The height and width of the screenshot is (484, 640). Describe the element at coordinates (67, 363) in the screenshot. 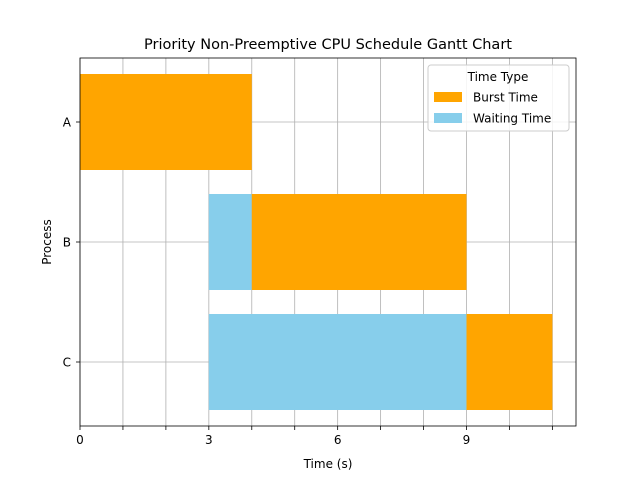

I see `y-tick-label: C` at that location.